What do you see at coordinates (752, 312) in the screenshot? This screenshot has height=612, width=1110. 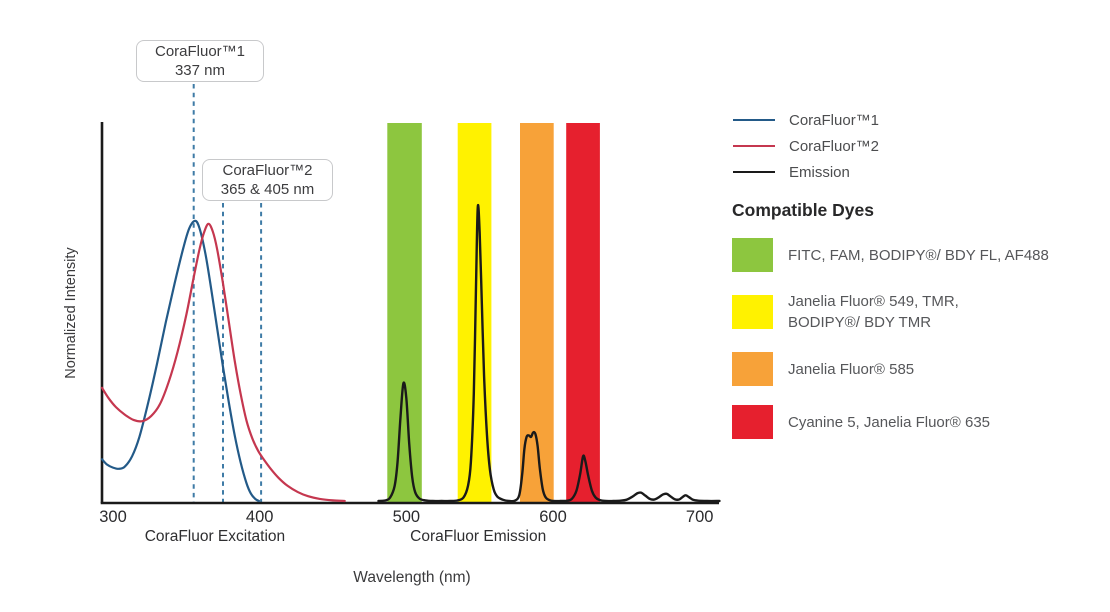 I see `dye-swatch-yellow` at bounding box center [752, 312].